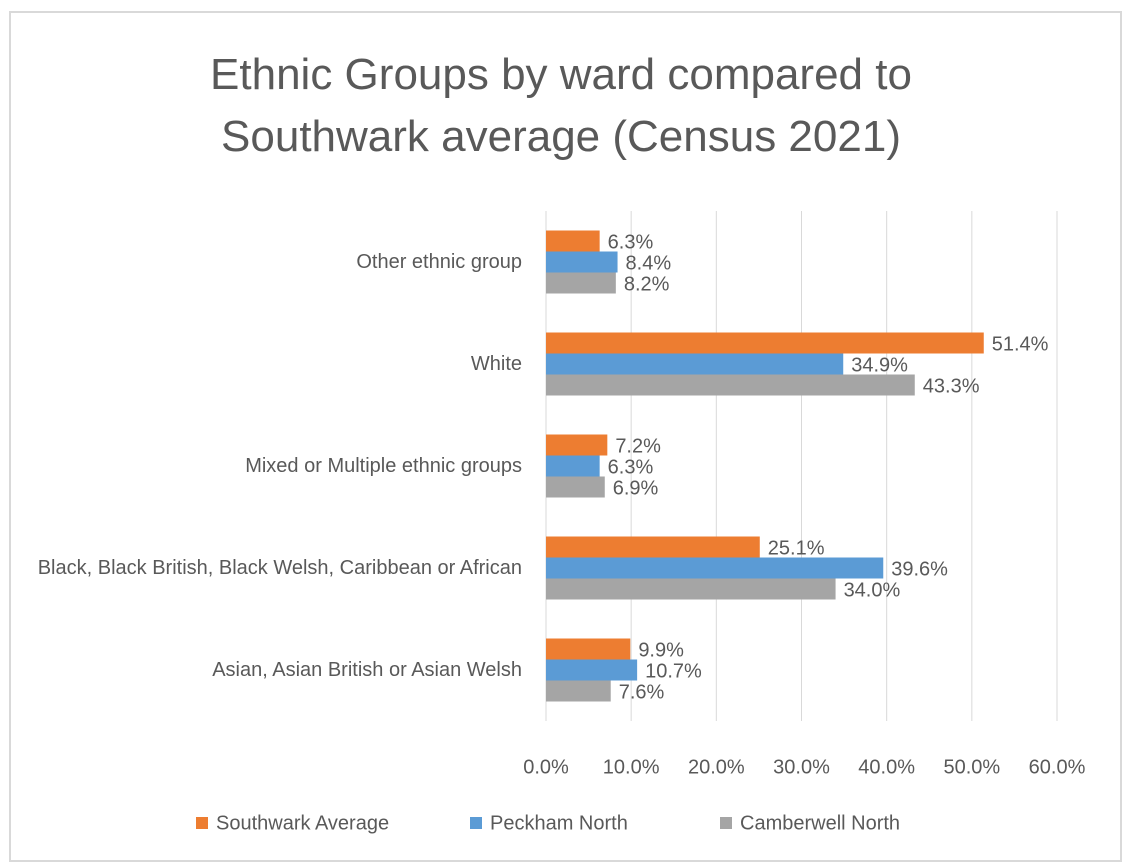 The height and width of the screenshot is (862, 1122). I want to click on category-label-box: Asian, Asian British or Asian Welsh, so click(261, 670).